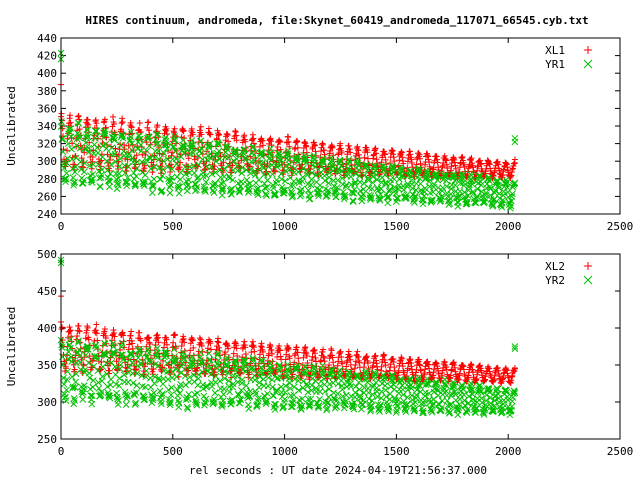 This screenshot has height=480, width=640. I want to click on legend-marker-YR1, so click(588, 64).